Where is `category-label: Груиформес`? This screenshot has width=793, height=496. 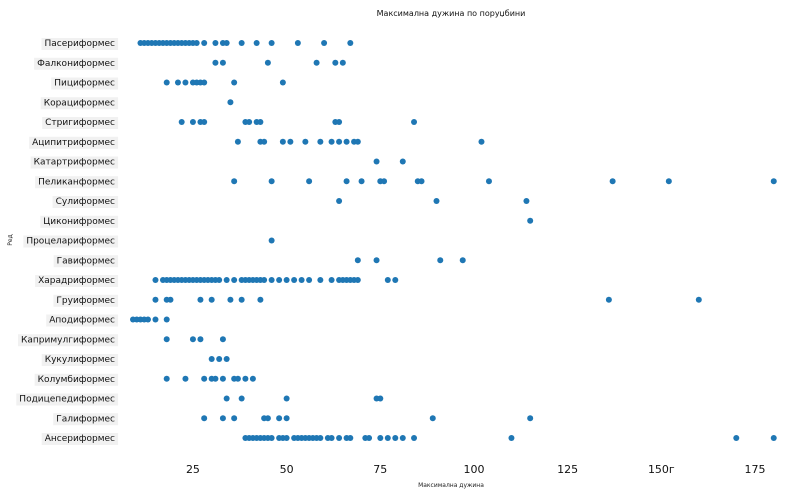
category-label: Груиформес is located at coordinates (85, 301).